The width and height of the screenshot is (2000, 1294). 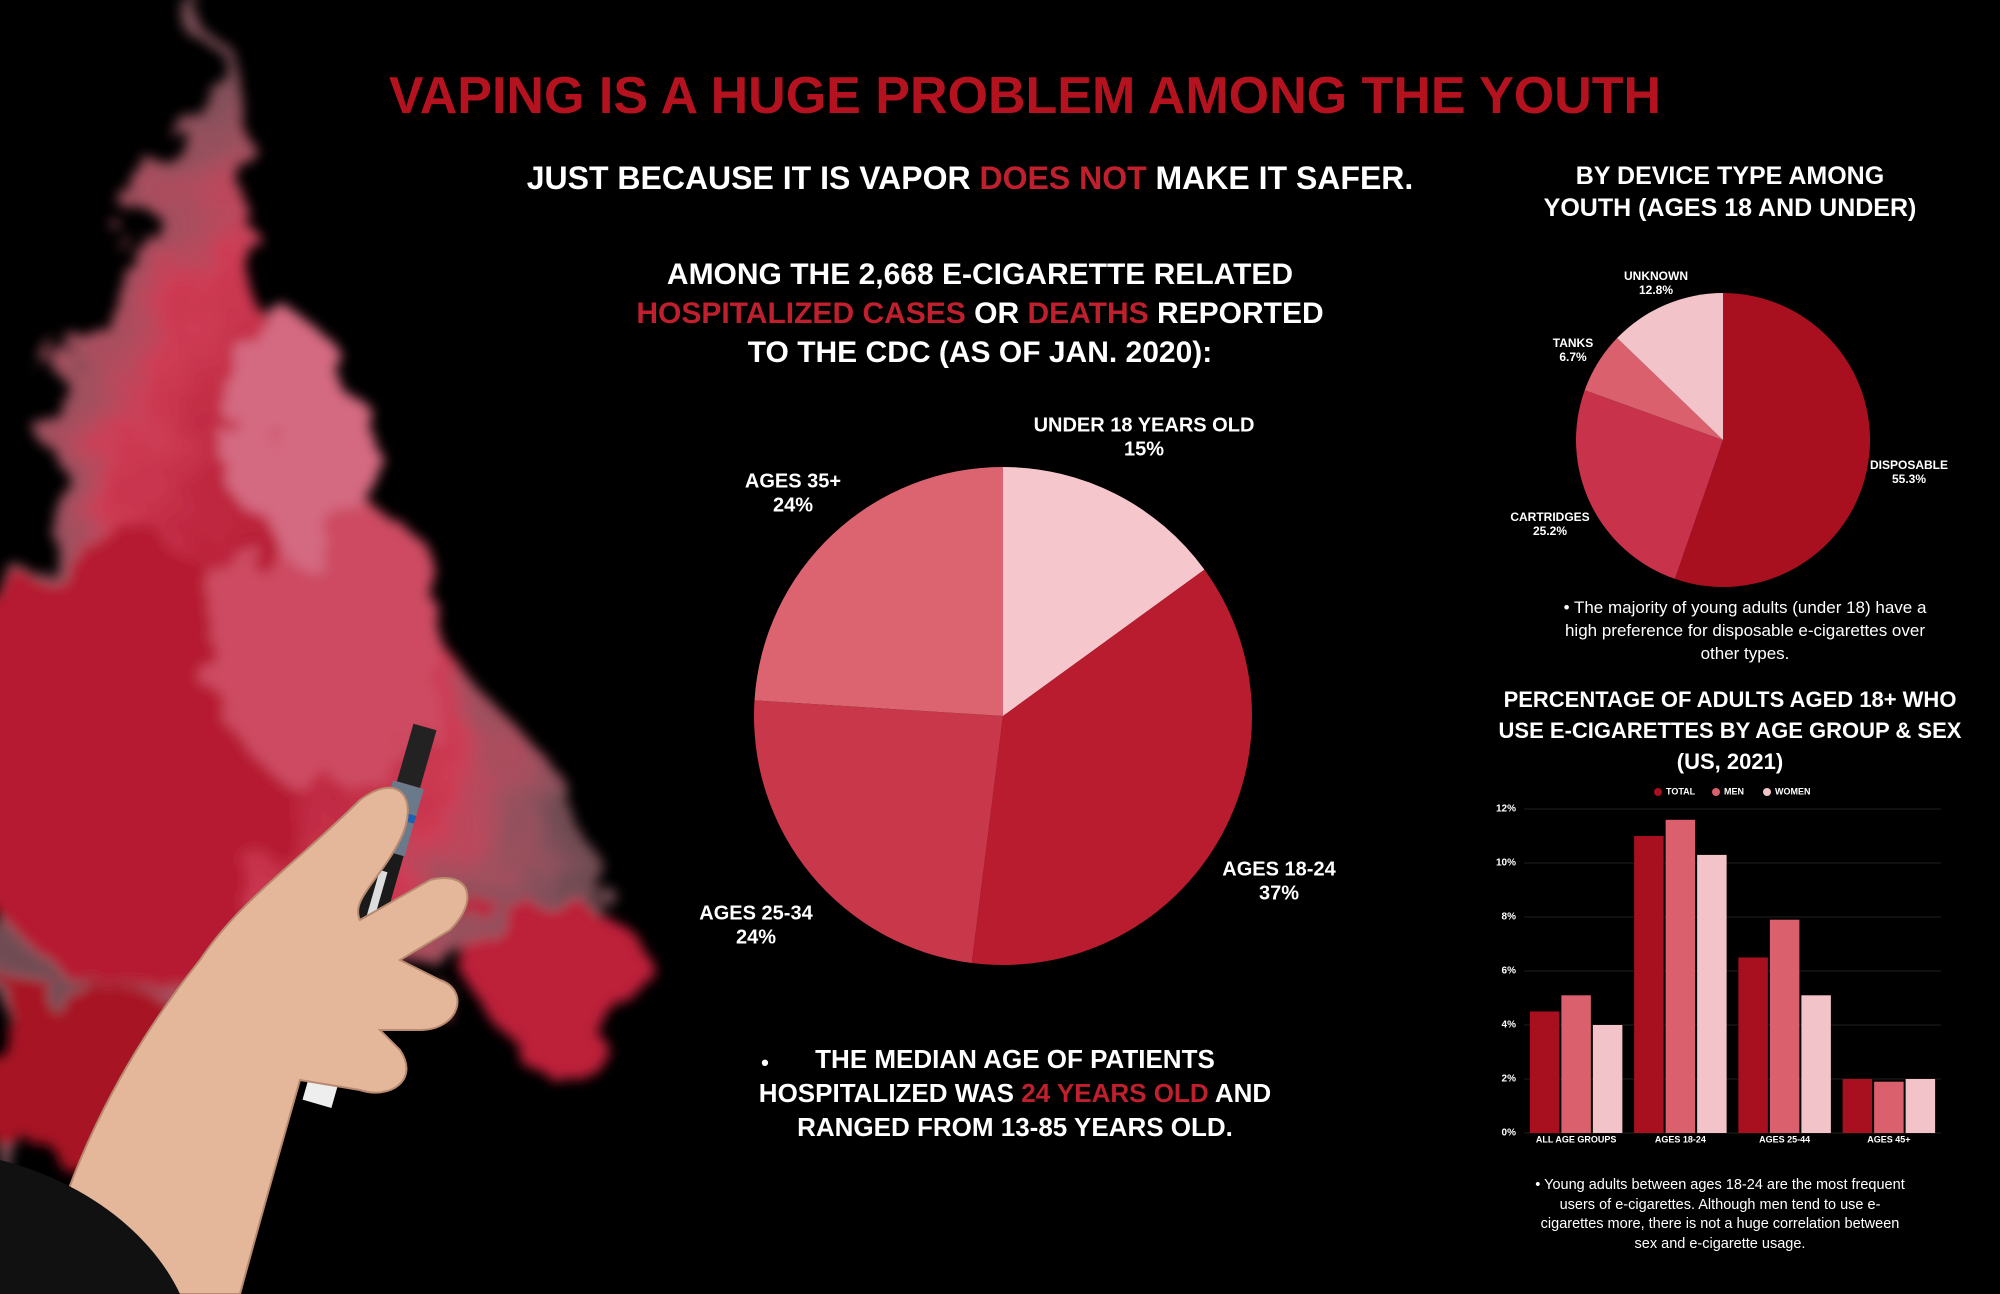 What do you see at coordinates (1240, 313) in the screenshot?
I see `text-part: REPORTED` at bounding box center [1240, 313].